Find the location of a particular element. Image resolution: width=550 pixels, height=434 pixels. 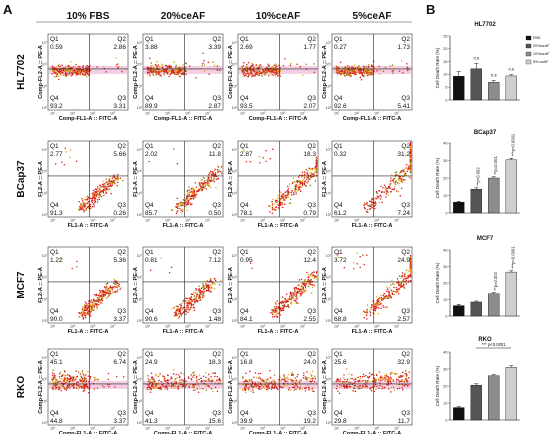

x-tick-label: 10⁵ is located at coordinates (377, 221).